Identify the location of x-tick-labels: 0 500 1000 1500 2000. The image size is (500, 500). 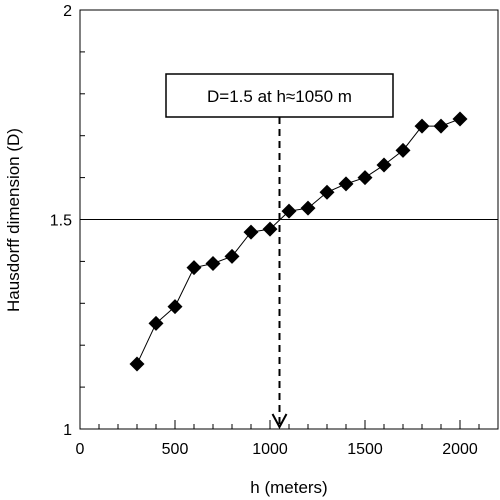
(277, 449).